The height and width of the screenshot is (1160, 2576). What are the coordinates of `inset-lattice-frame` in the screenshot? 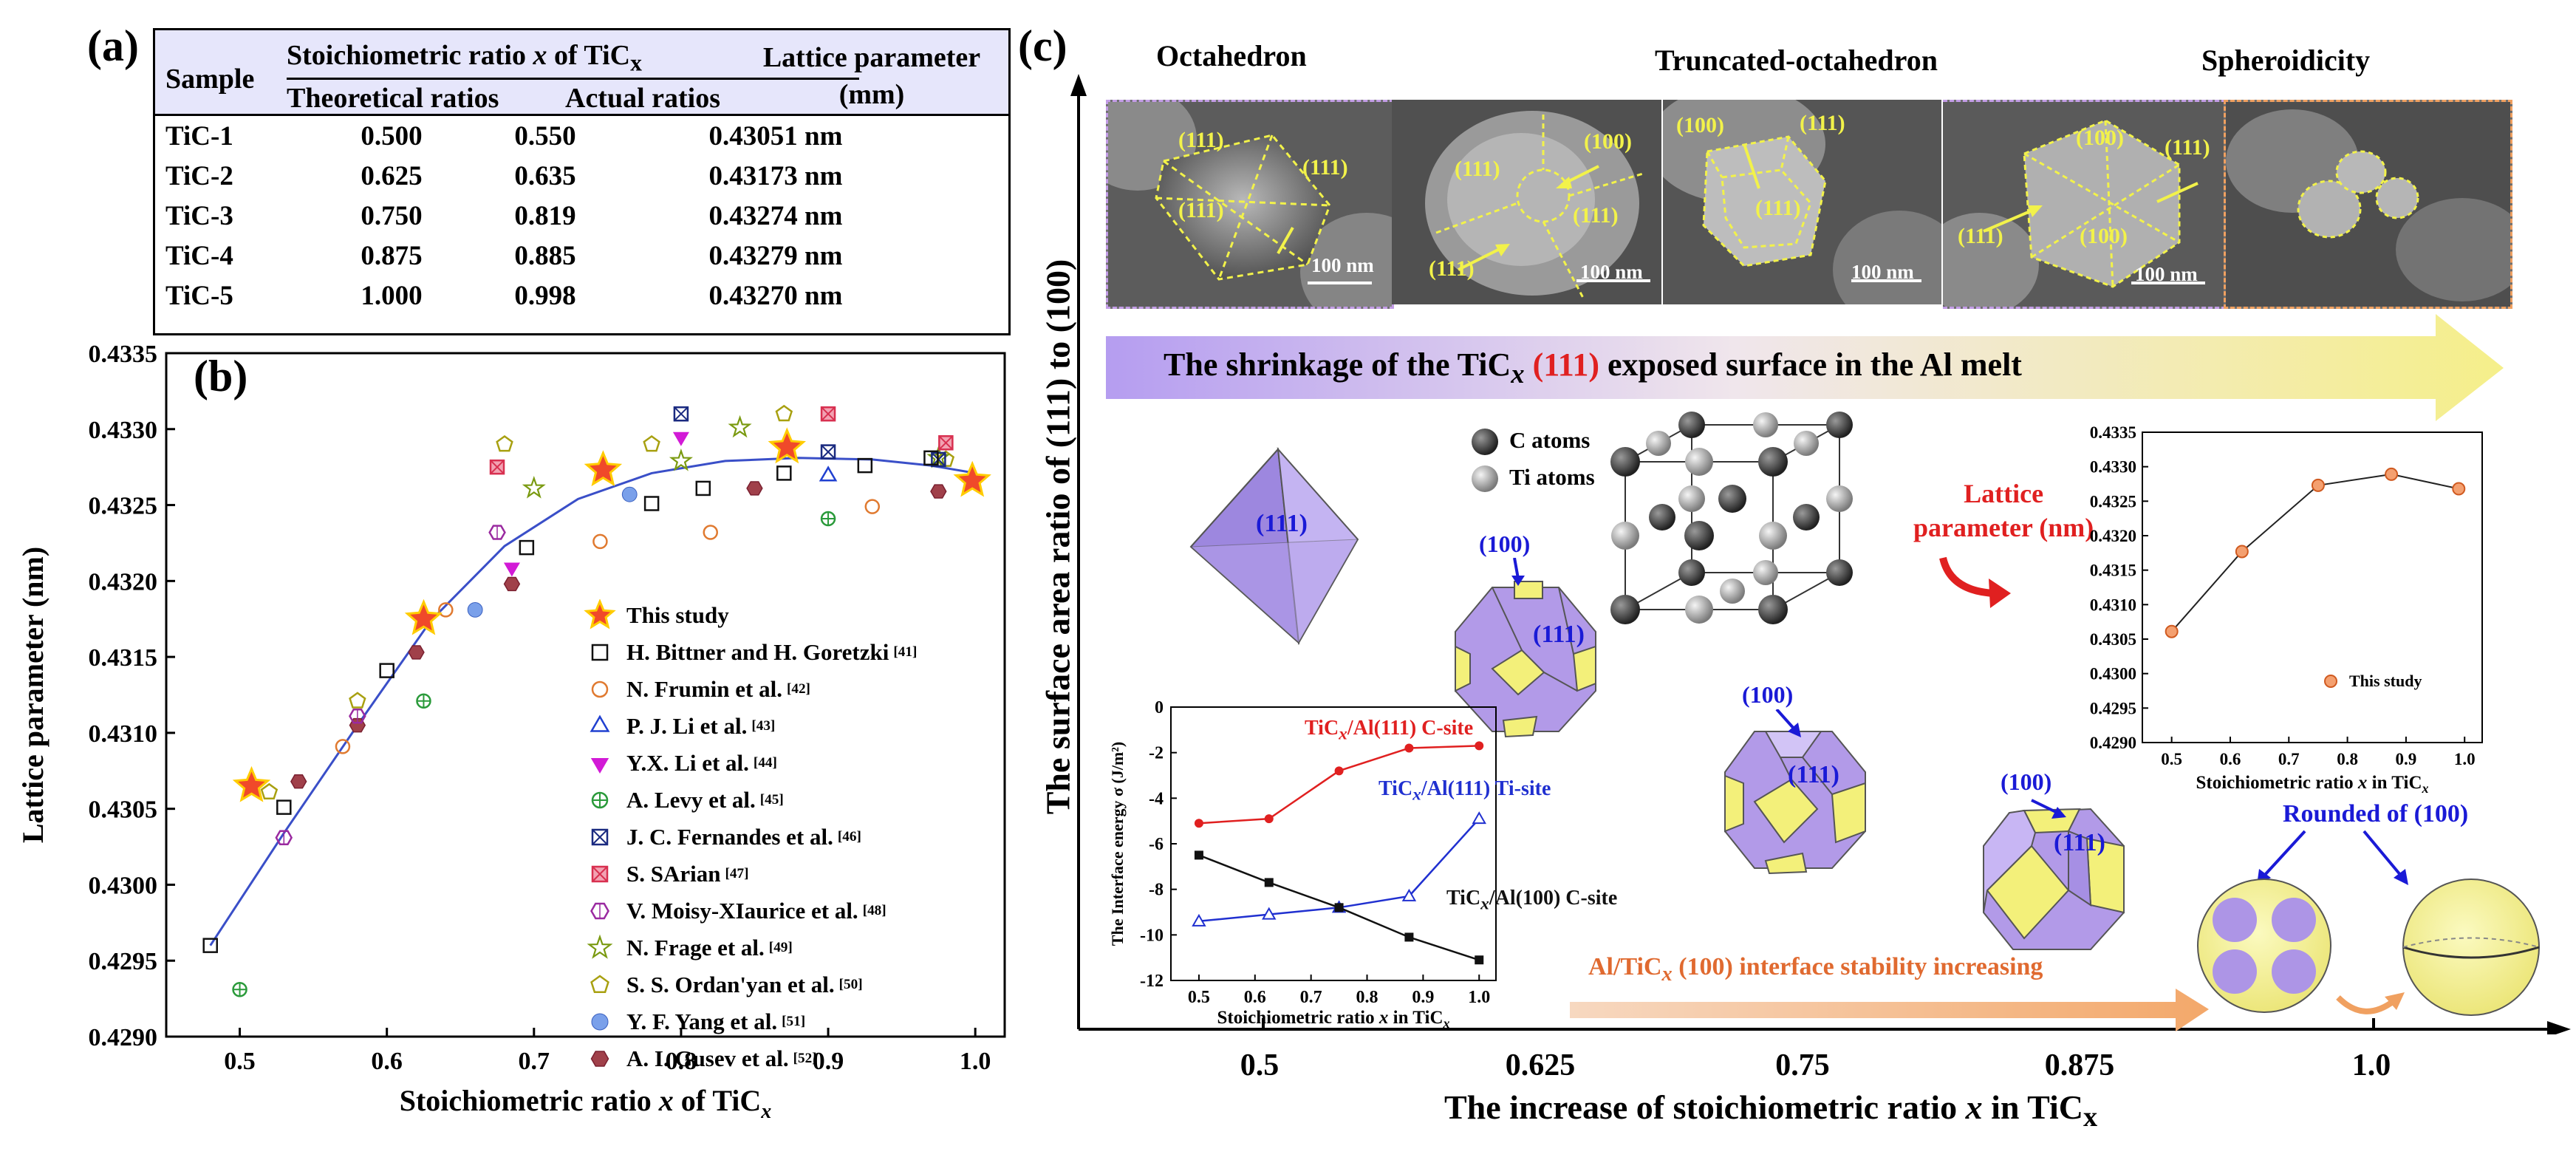 It's located at (2312, 587).